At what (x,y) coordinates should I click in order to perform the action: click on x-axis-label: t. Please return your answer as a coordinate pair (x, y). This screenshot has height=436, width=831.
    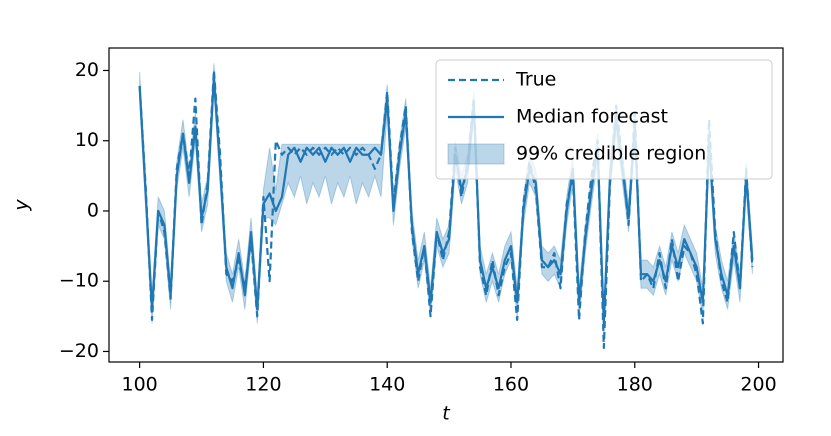
    Looking at the image, I should click on (446, 414).